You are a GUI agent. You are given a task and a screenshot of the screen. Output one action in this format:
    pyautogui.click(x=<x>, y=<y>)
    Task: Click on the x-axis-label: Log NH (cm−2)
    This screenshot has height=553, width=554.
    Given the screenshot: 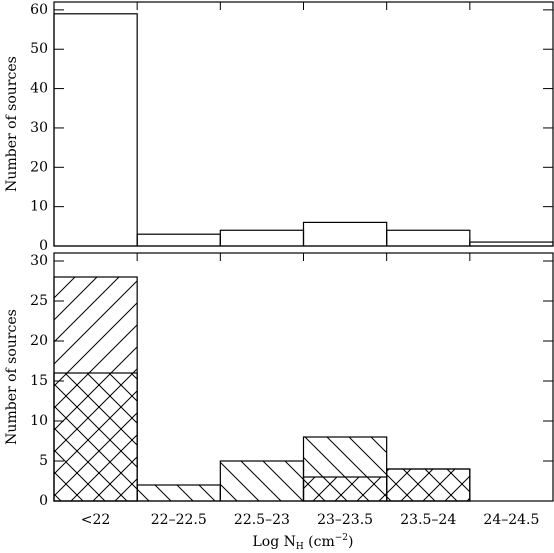 What is the action you would take?
    pyautogui.click(x=302, y=542)
    